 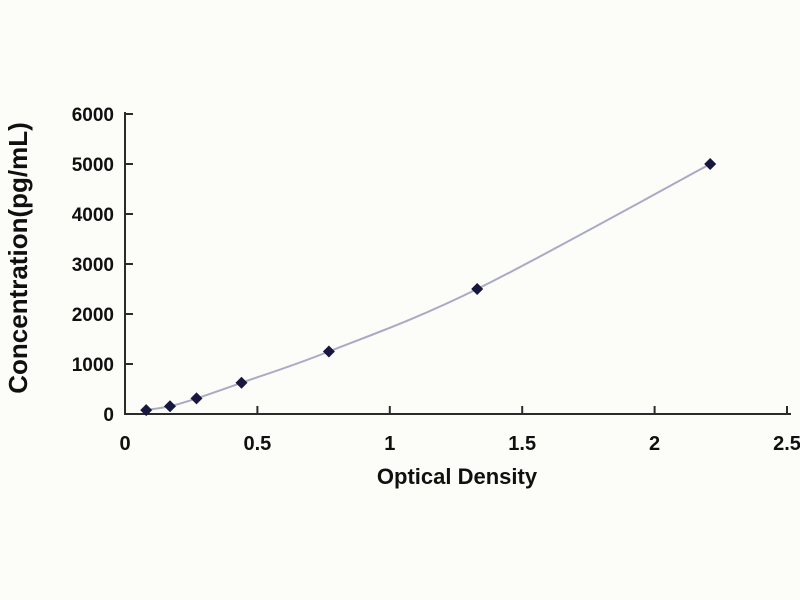 What do you see at coordinates (389, 444) in the screenshot?
I see `x-tick-label: 1` at bounding box center [389, 444].